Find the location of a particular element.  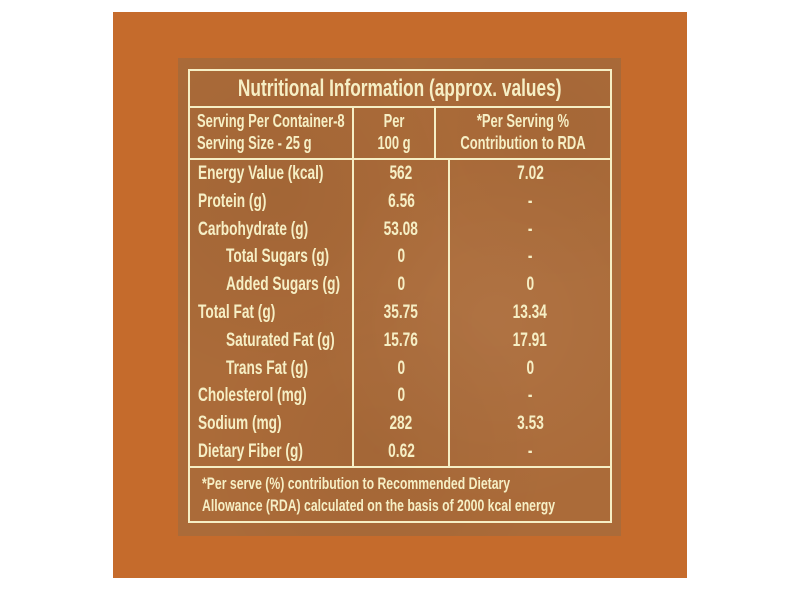

rda-percent-cell-text: 17.91 is located at coordinates (530, 340).